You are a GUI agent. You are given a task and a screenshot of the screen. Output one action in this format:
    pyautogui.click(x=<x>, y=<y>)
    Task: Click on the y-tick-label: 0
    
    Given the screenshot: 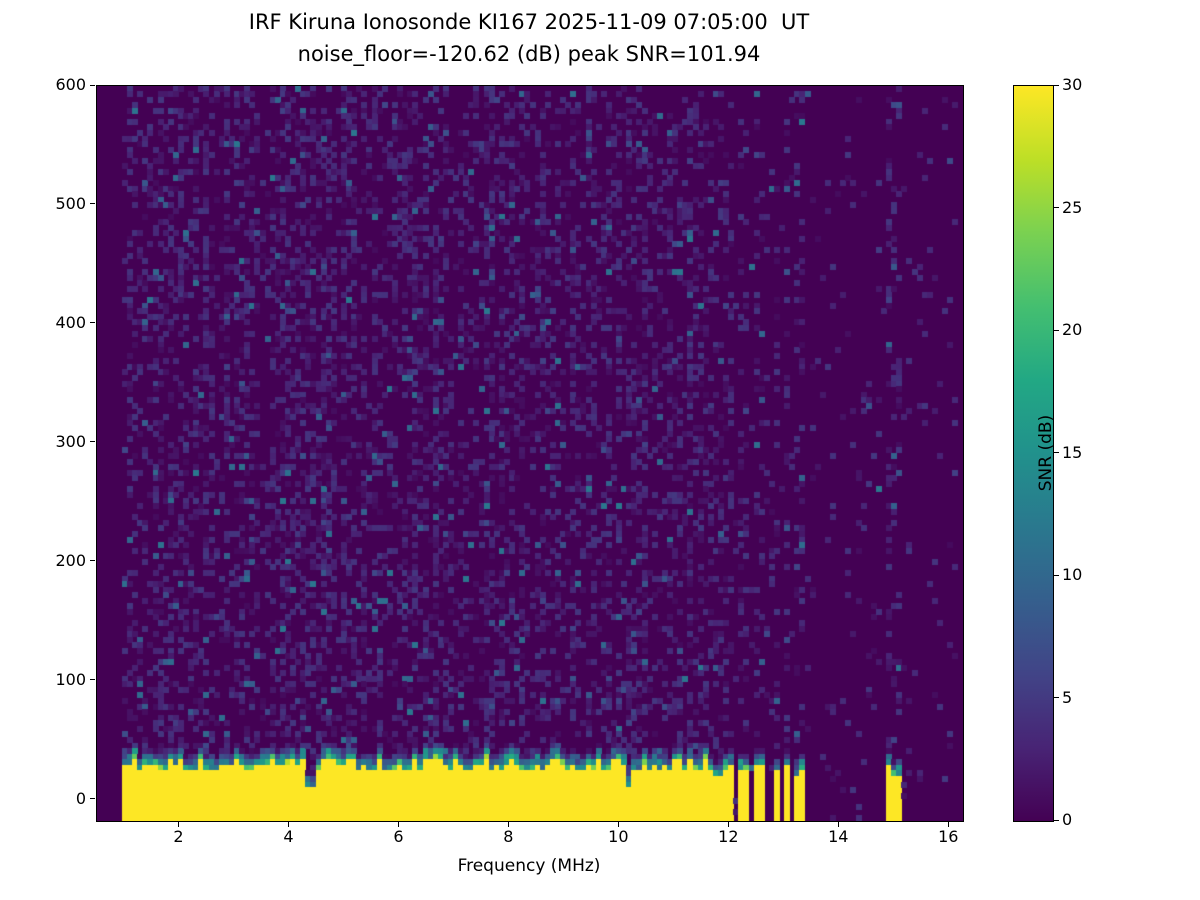 What is the action you would take?
    pyautogui.click(x=80, y=798)
    